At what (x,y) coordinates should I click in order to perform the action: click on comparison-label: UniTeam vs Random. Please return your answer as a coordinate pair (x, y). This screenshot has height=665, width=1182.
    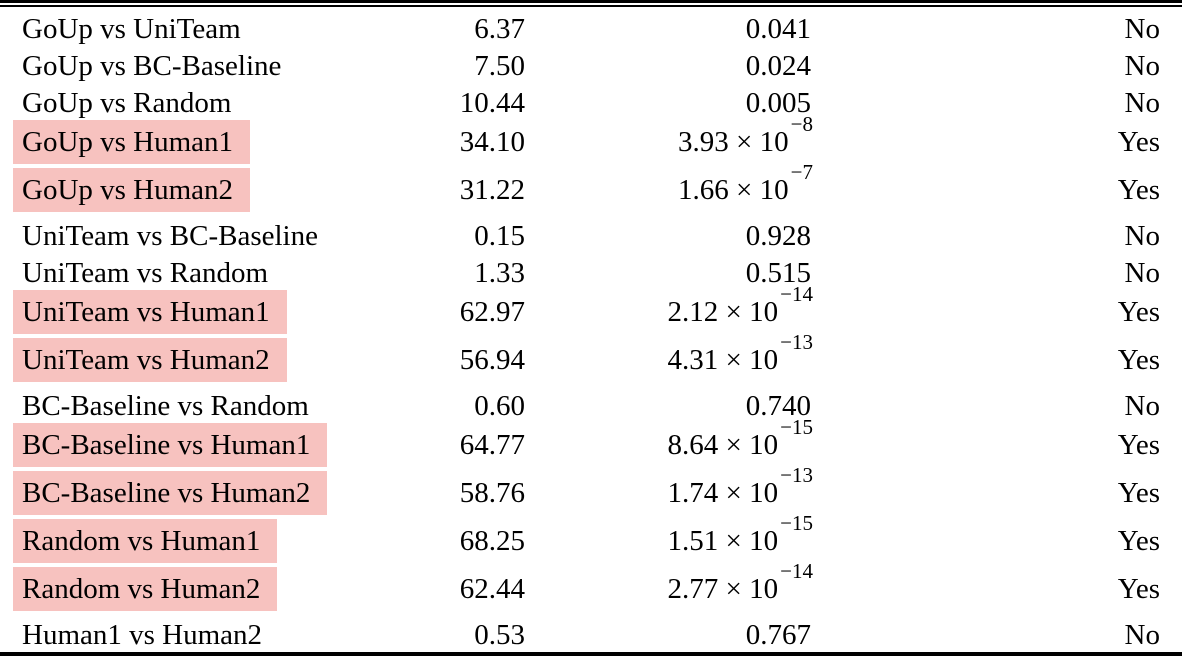
    Looking at the image, I should click on (145, 272).